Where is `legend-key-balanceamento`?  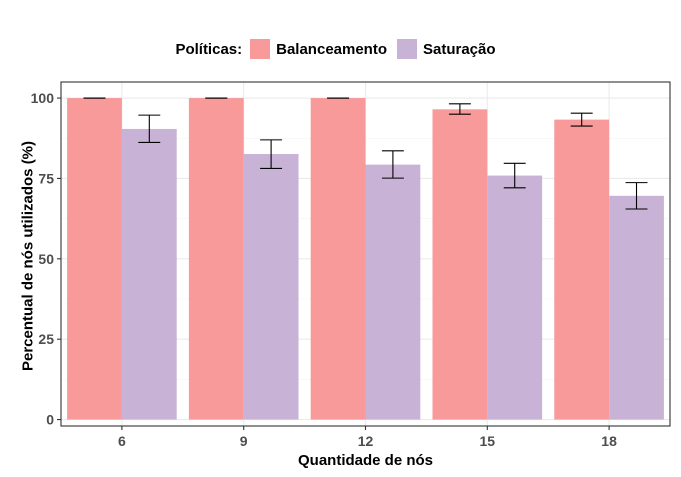 legend-key-balanceamento is located at coordinates (260, 49).